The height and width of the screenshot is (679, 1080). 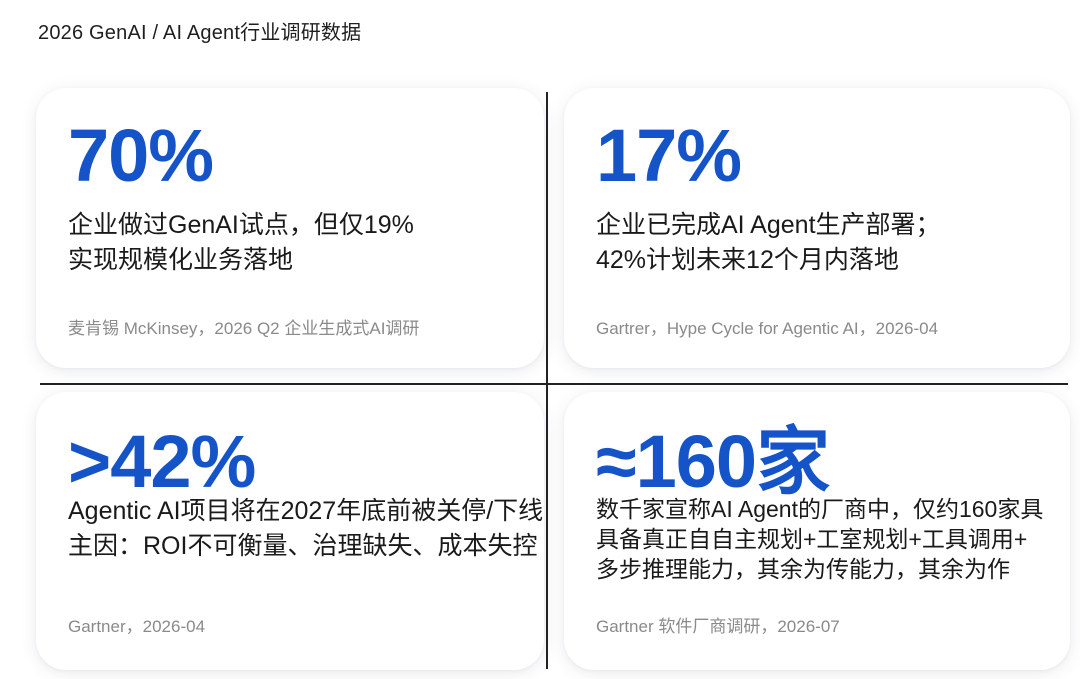 I want to click on description-line: 企业已完成AI Agent生产部署；, so click(x=768, y=225).